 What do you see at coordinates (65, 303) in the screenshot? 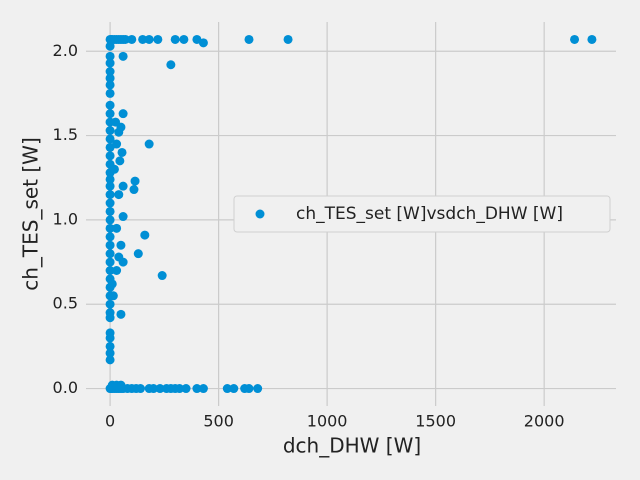
I see `y-tick-label: 0.5` at bounding box center [65, 303].